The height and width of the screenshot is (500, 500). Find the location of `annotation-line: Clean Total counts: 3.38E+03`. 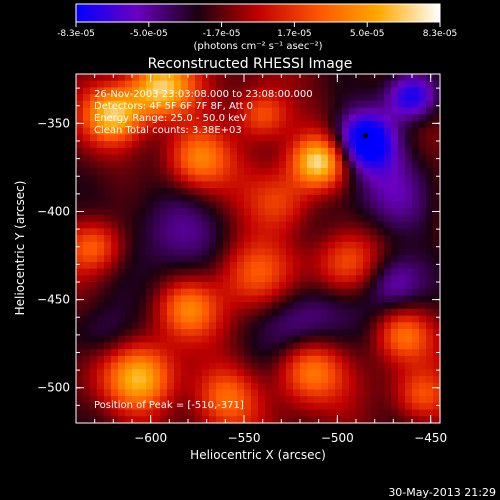

annotation-line: Clean Total counts: 3.38E+03 is located at coordinates (168, 130).